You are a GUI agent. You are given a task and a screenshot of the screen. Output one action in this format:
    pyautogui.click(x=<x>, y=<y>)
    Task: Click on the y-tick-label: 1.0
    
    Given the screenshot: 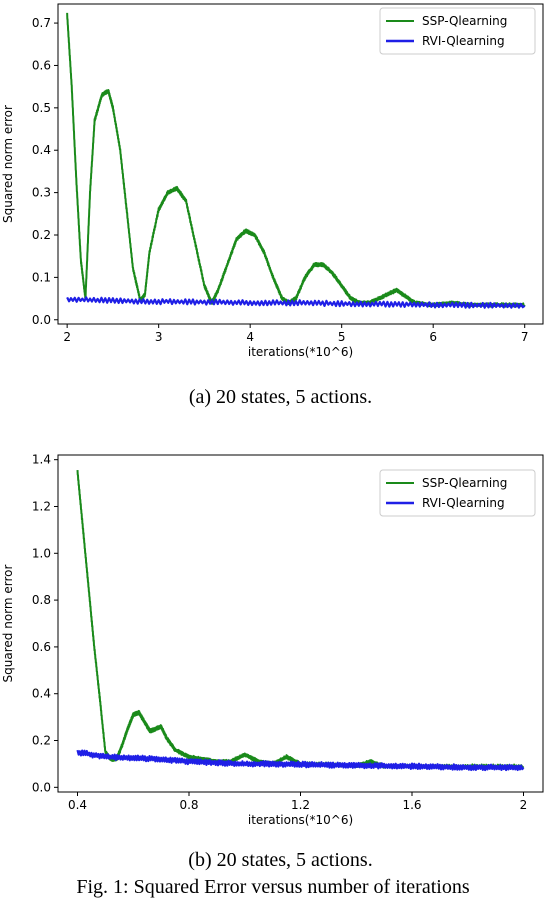 What is the action you would take?
    pyautogui.click(x=41, y=553)
    